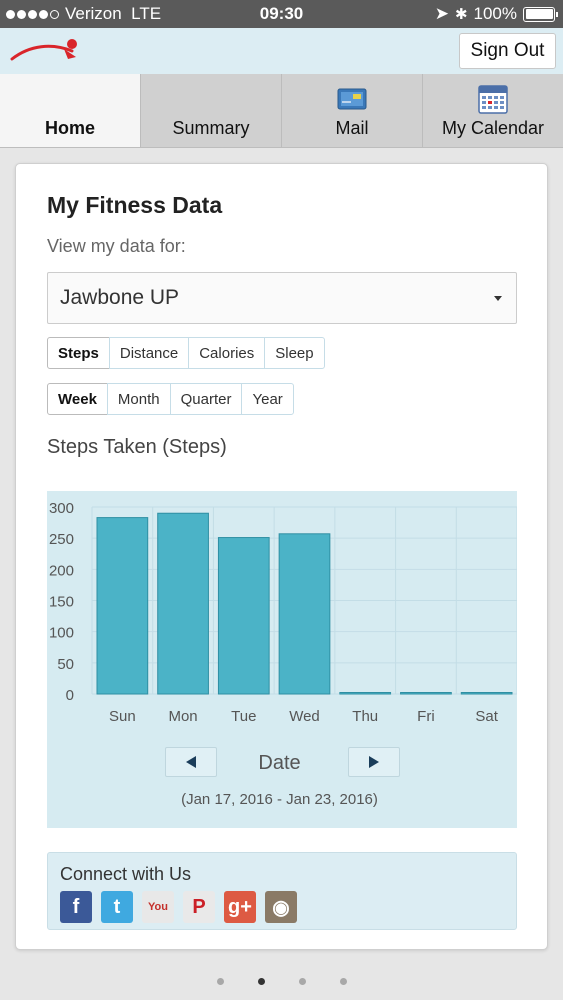 Image resolution: width=563 pixels, height=1000 pixels. Describe the element at coordinates (493, 128) in the screenshot. I see `tab-label: My Calendar` at that location.